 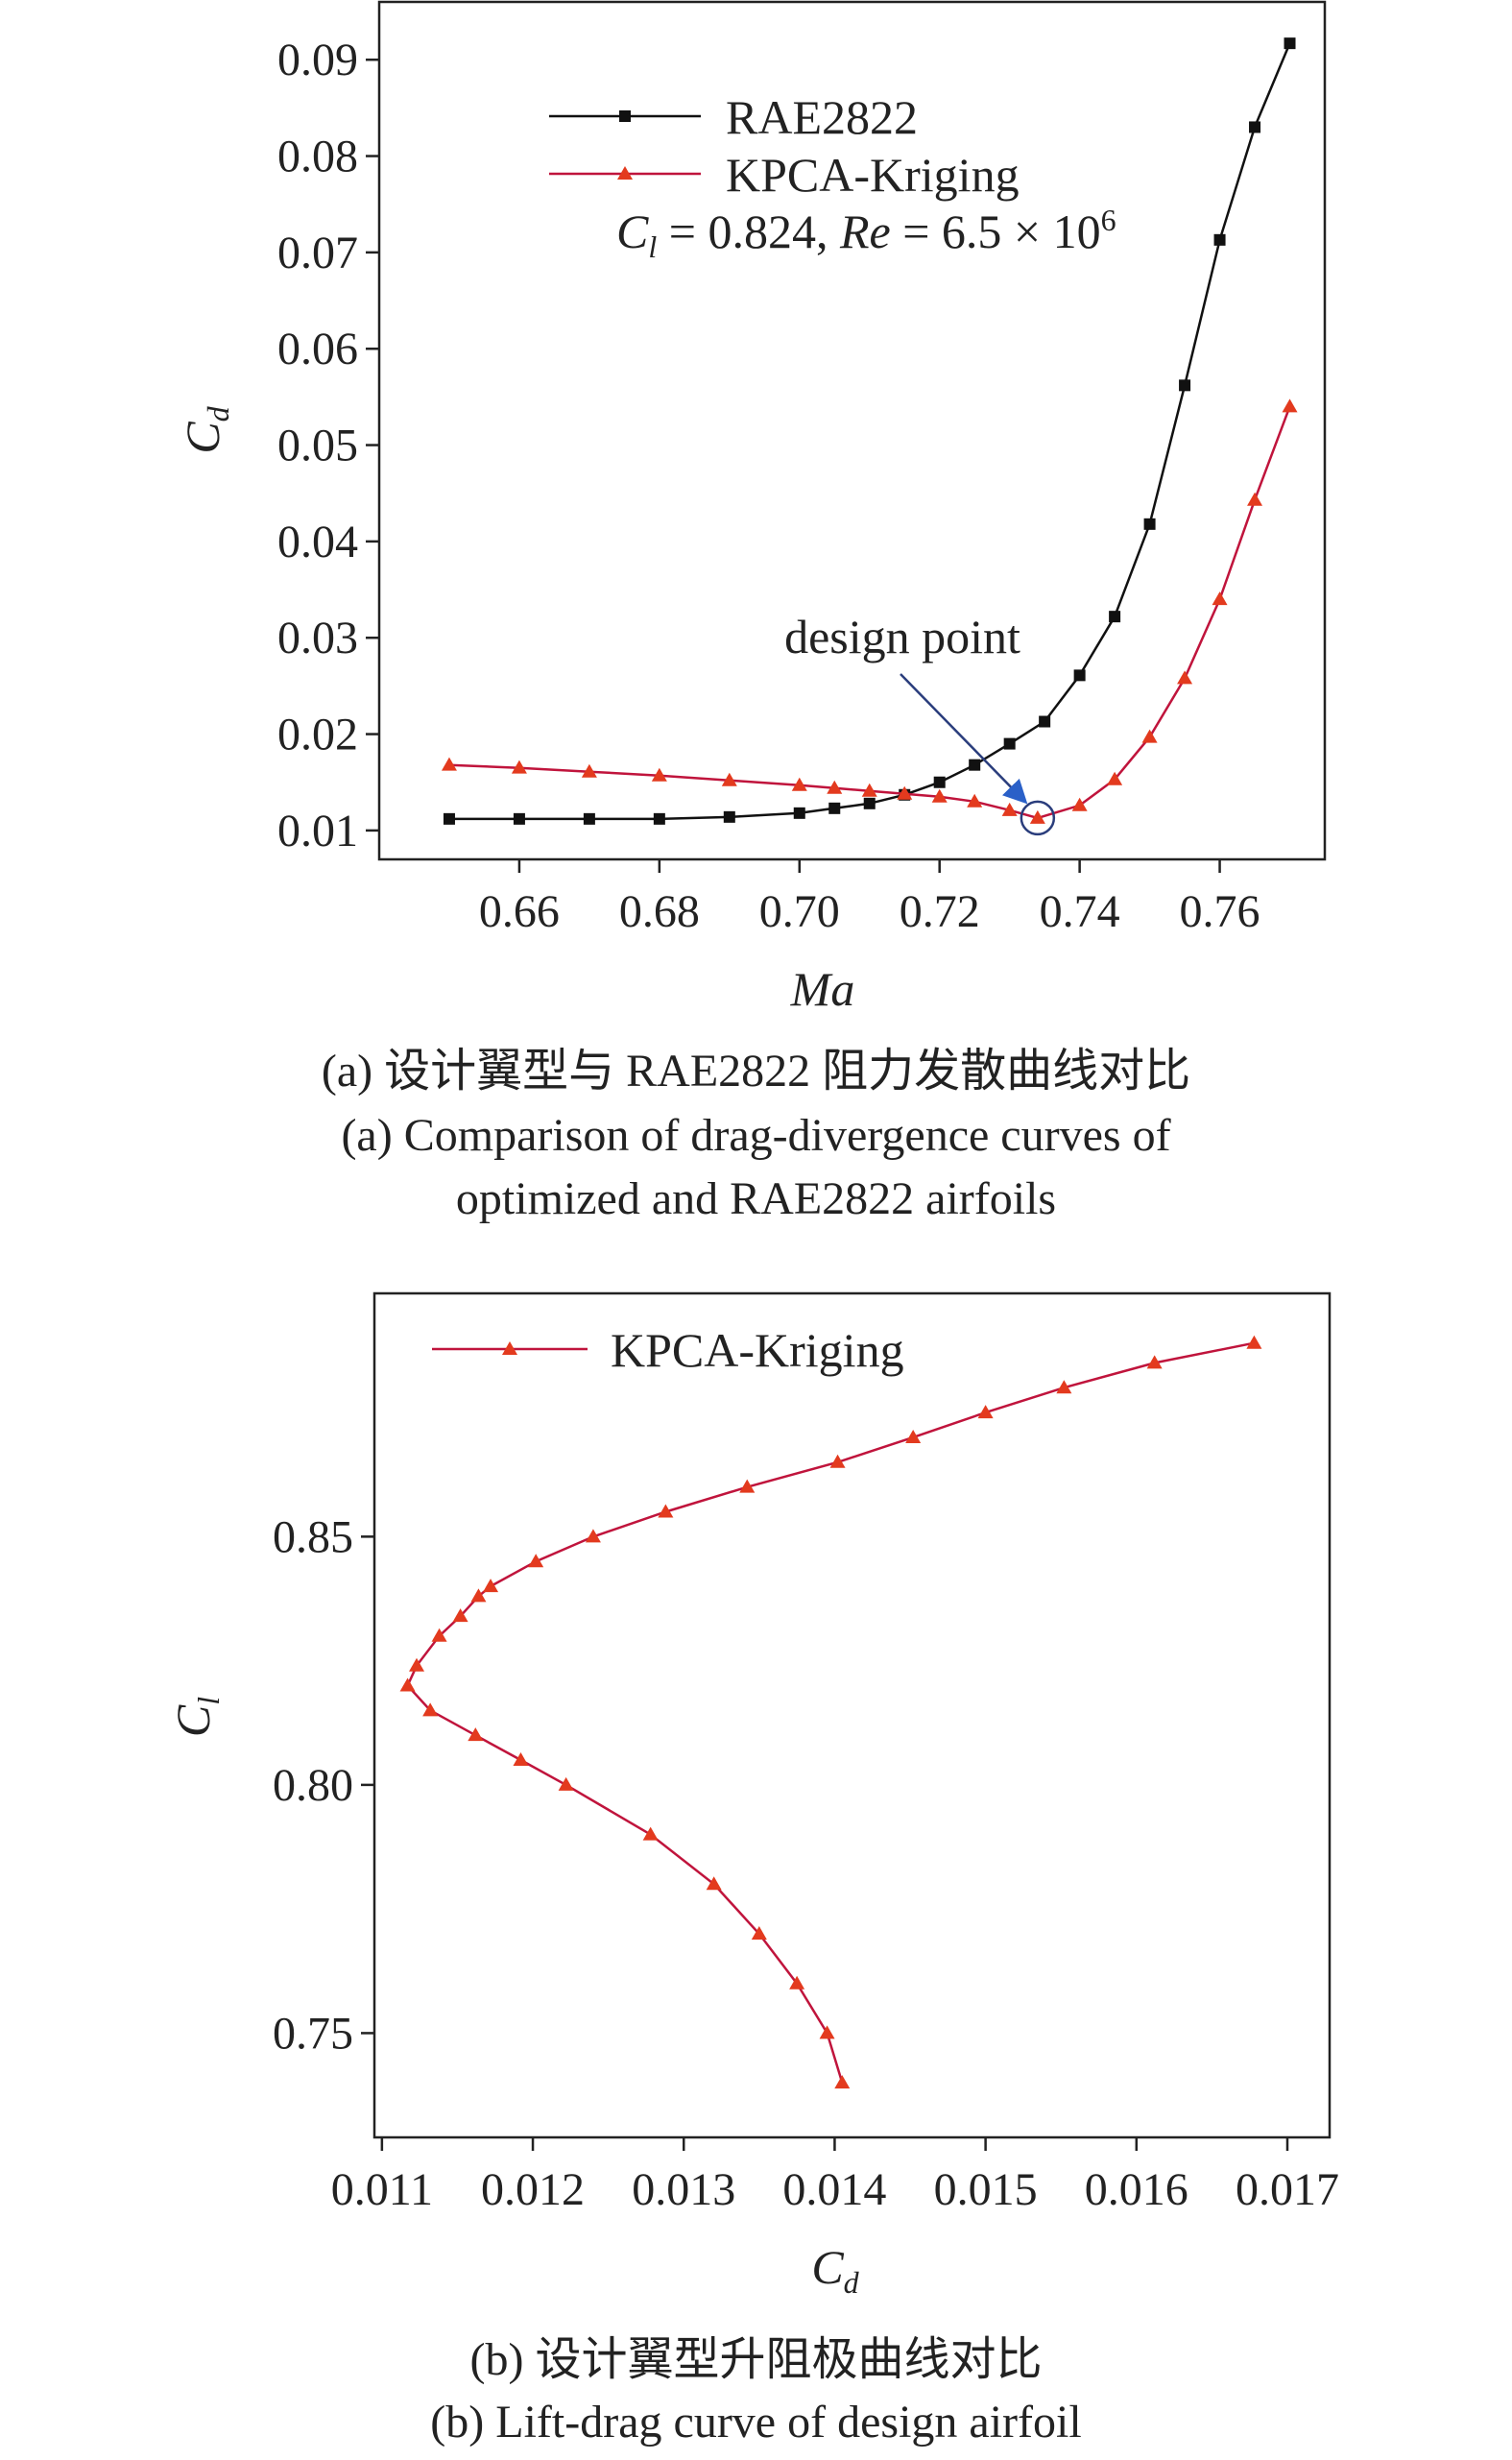 What do you see at coordinates (1287, 2189) in the screenshot?
I see `x-tick-label: 0.017` at bounding box center [1287, 2189].